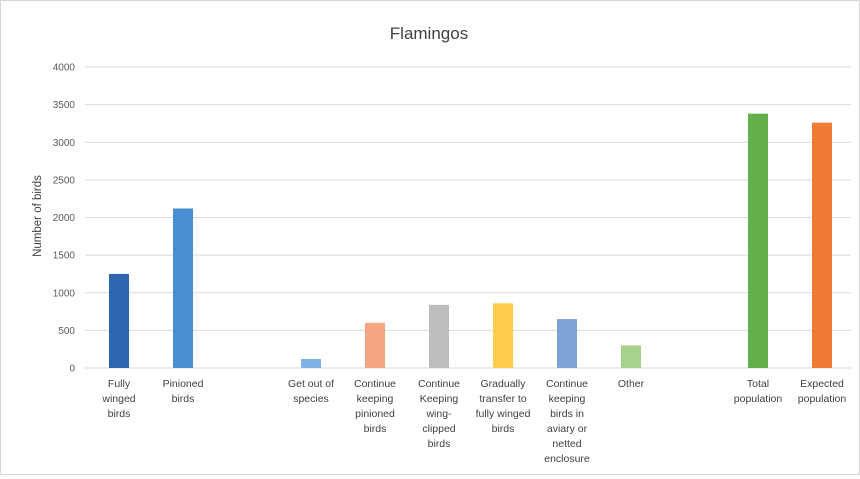 This screenshot has height=479, width=860. I want to click on x-category-label: Other, so click(631, 384).